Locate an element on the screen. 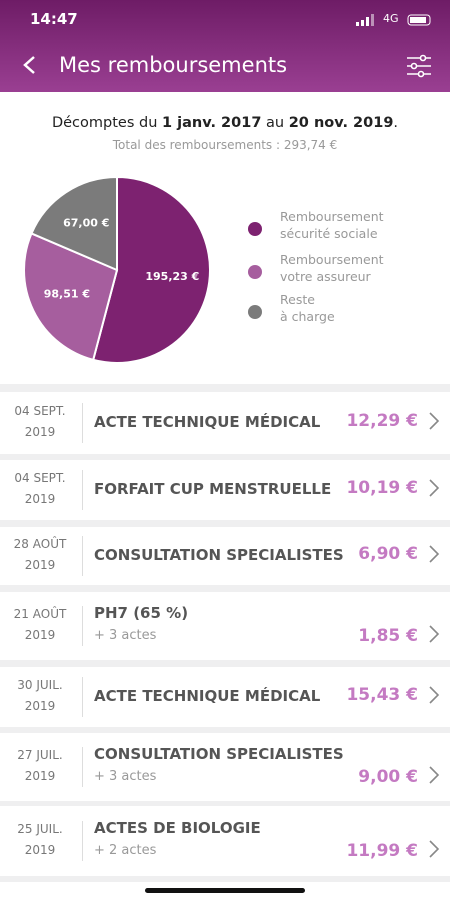  legend-label: Remboursement sécurité sociale is located at coordinates (332, 225).